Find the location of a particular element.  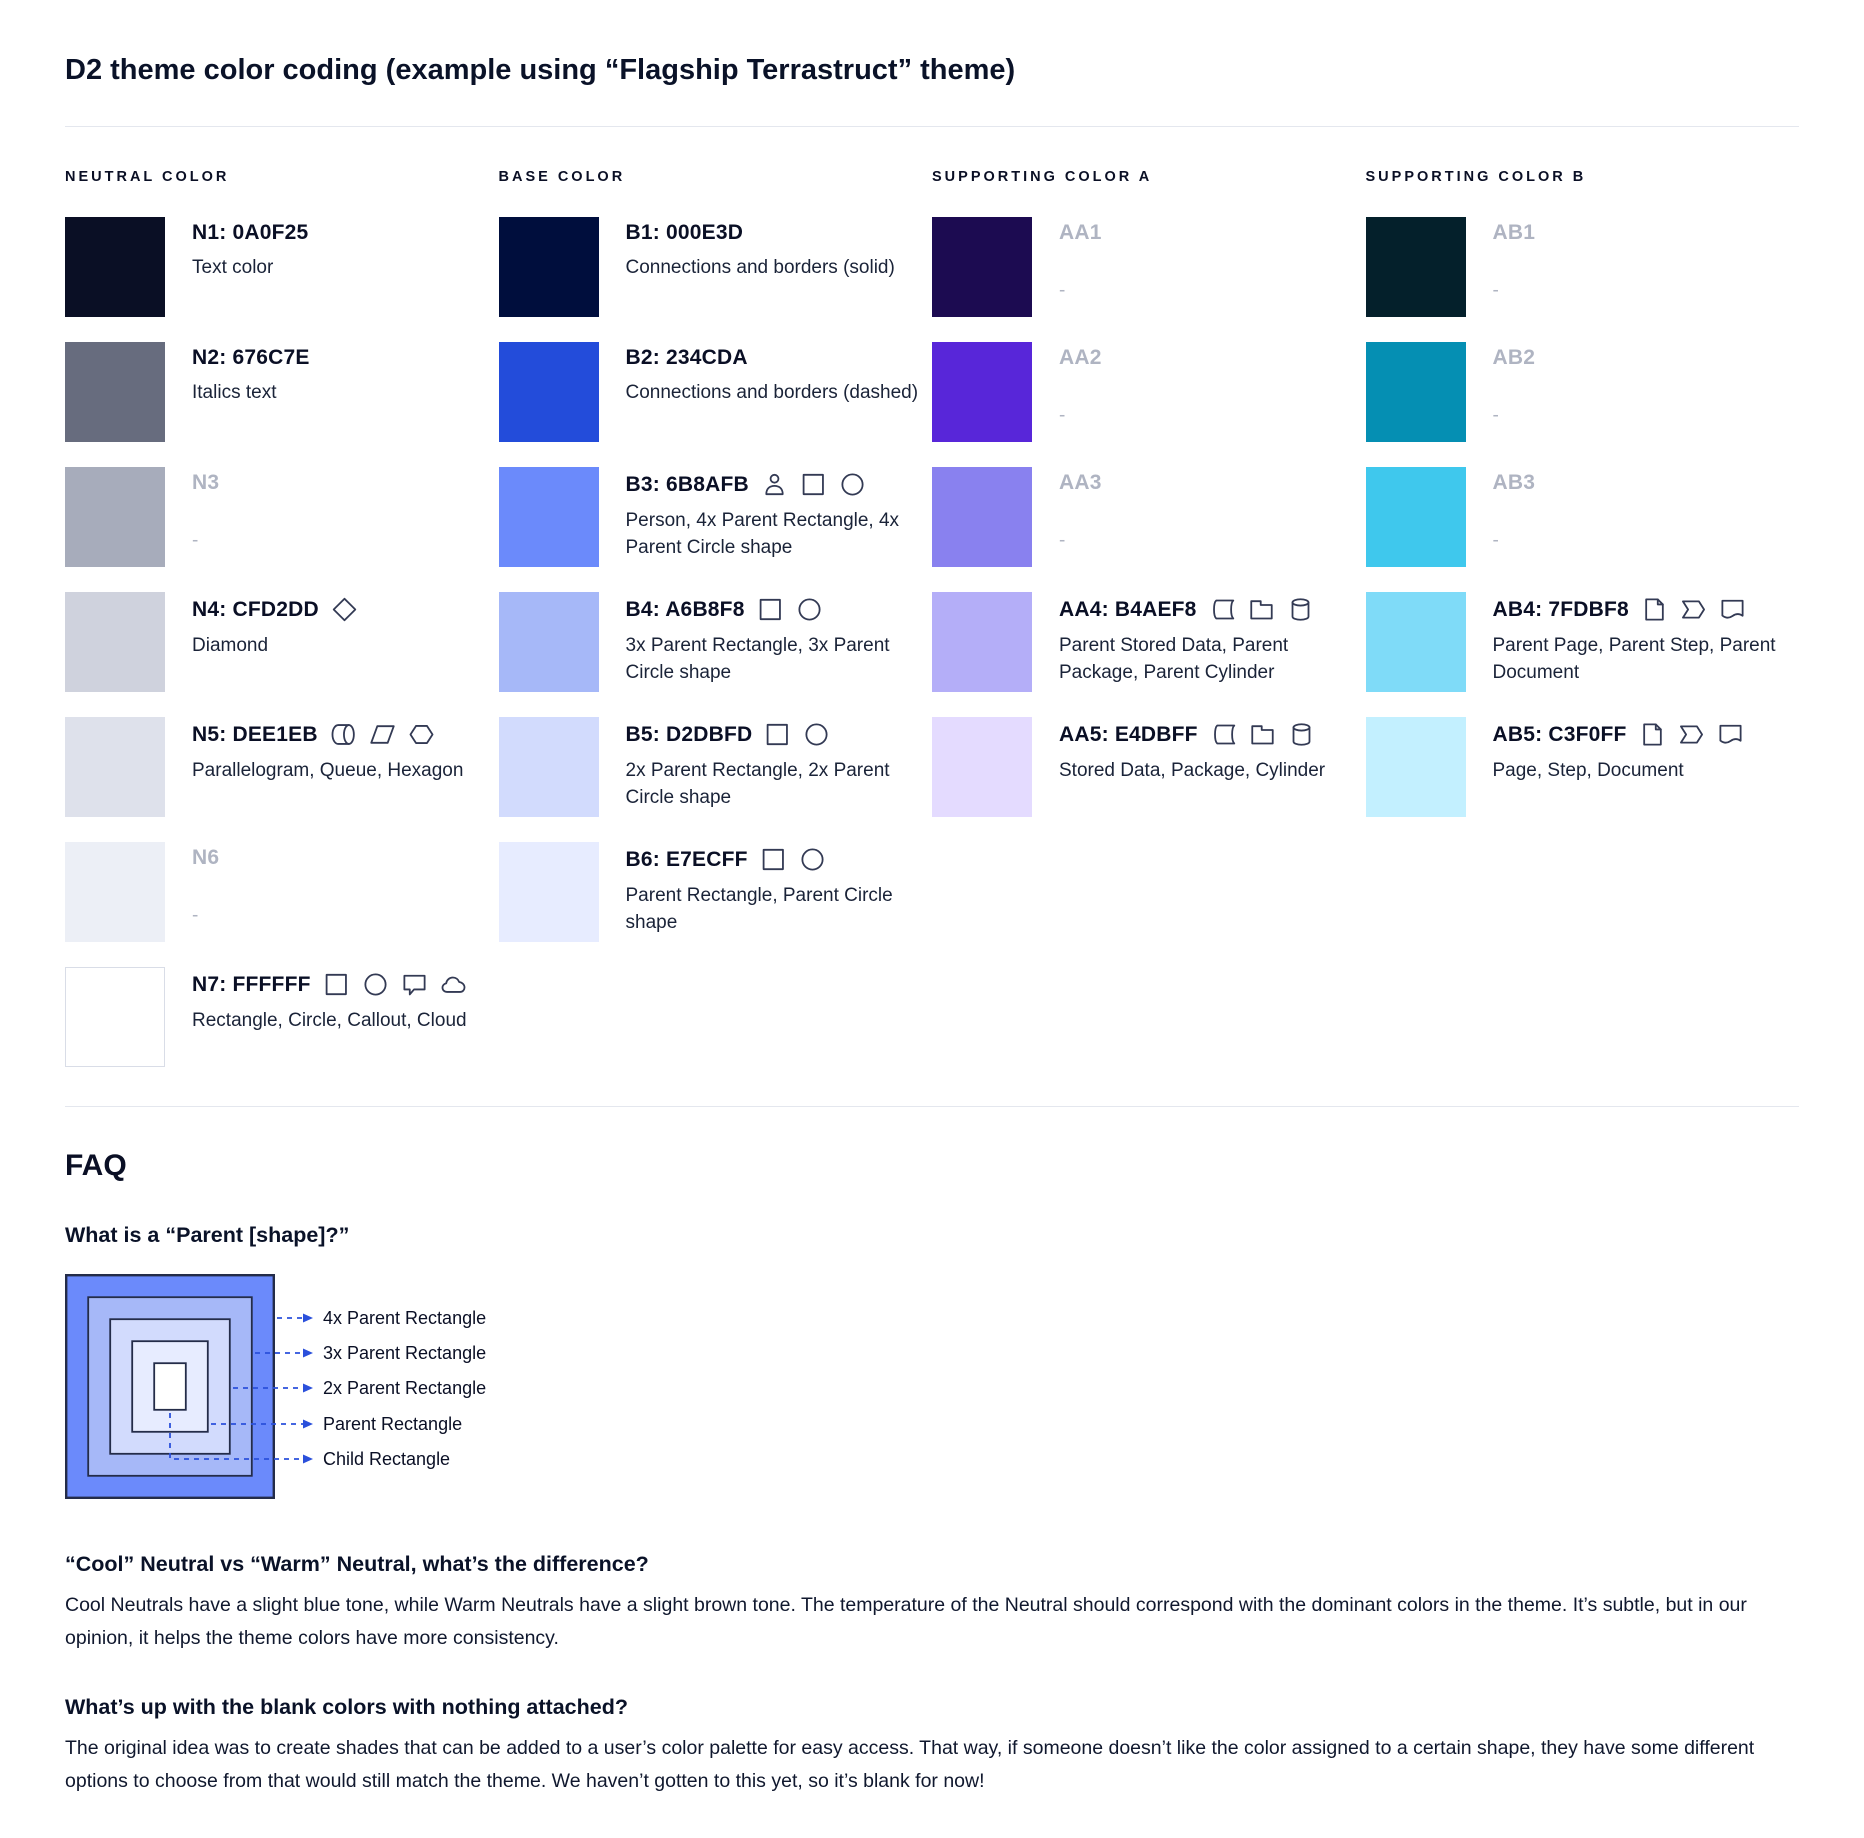

column-header: SUPPORTING COLOR A is located at coordinates (1042, 177).